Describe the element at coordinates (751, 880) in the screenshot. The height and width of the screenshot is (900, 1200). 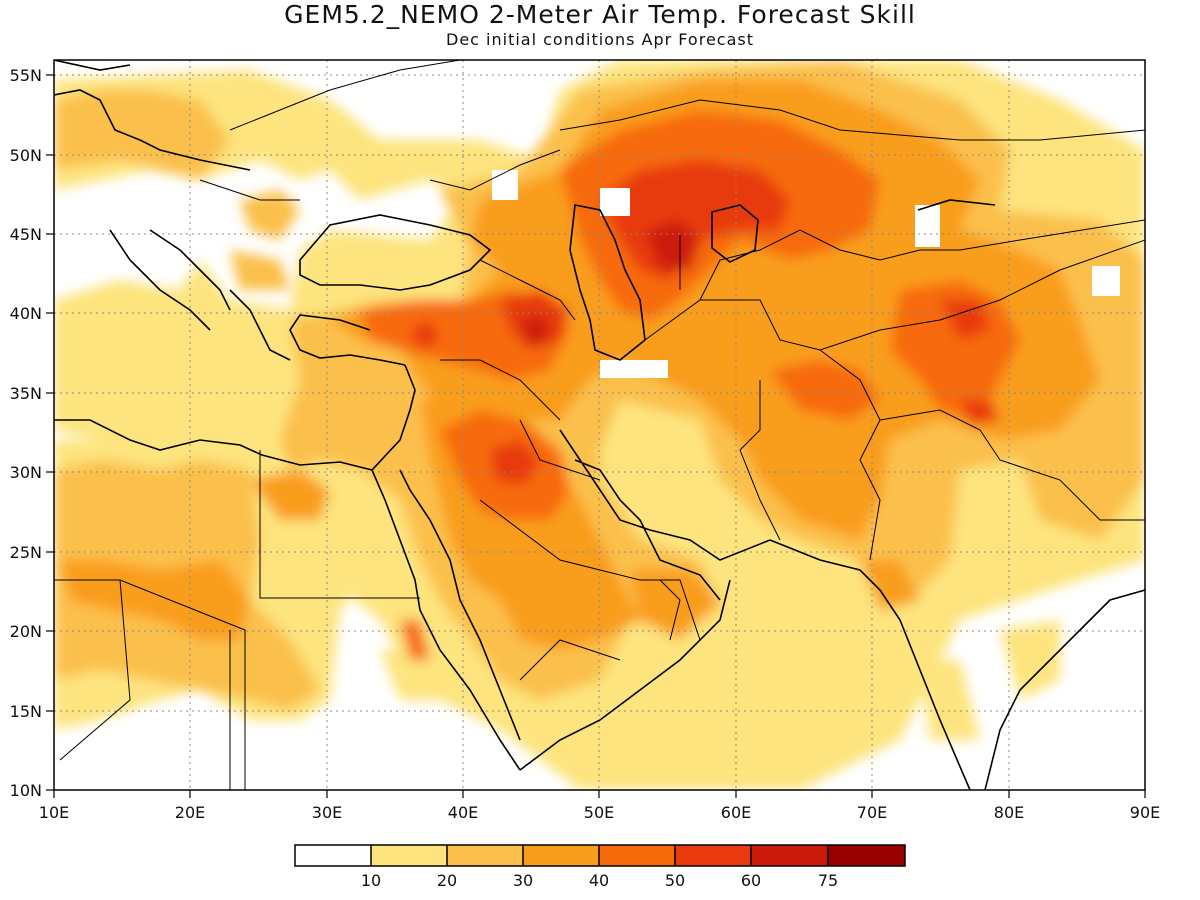
I see `colorbar-label: 60` at that location.